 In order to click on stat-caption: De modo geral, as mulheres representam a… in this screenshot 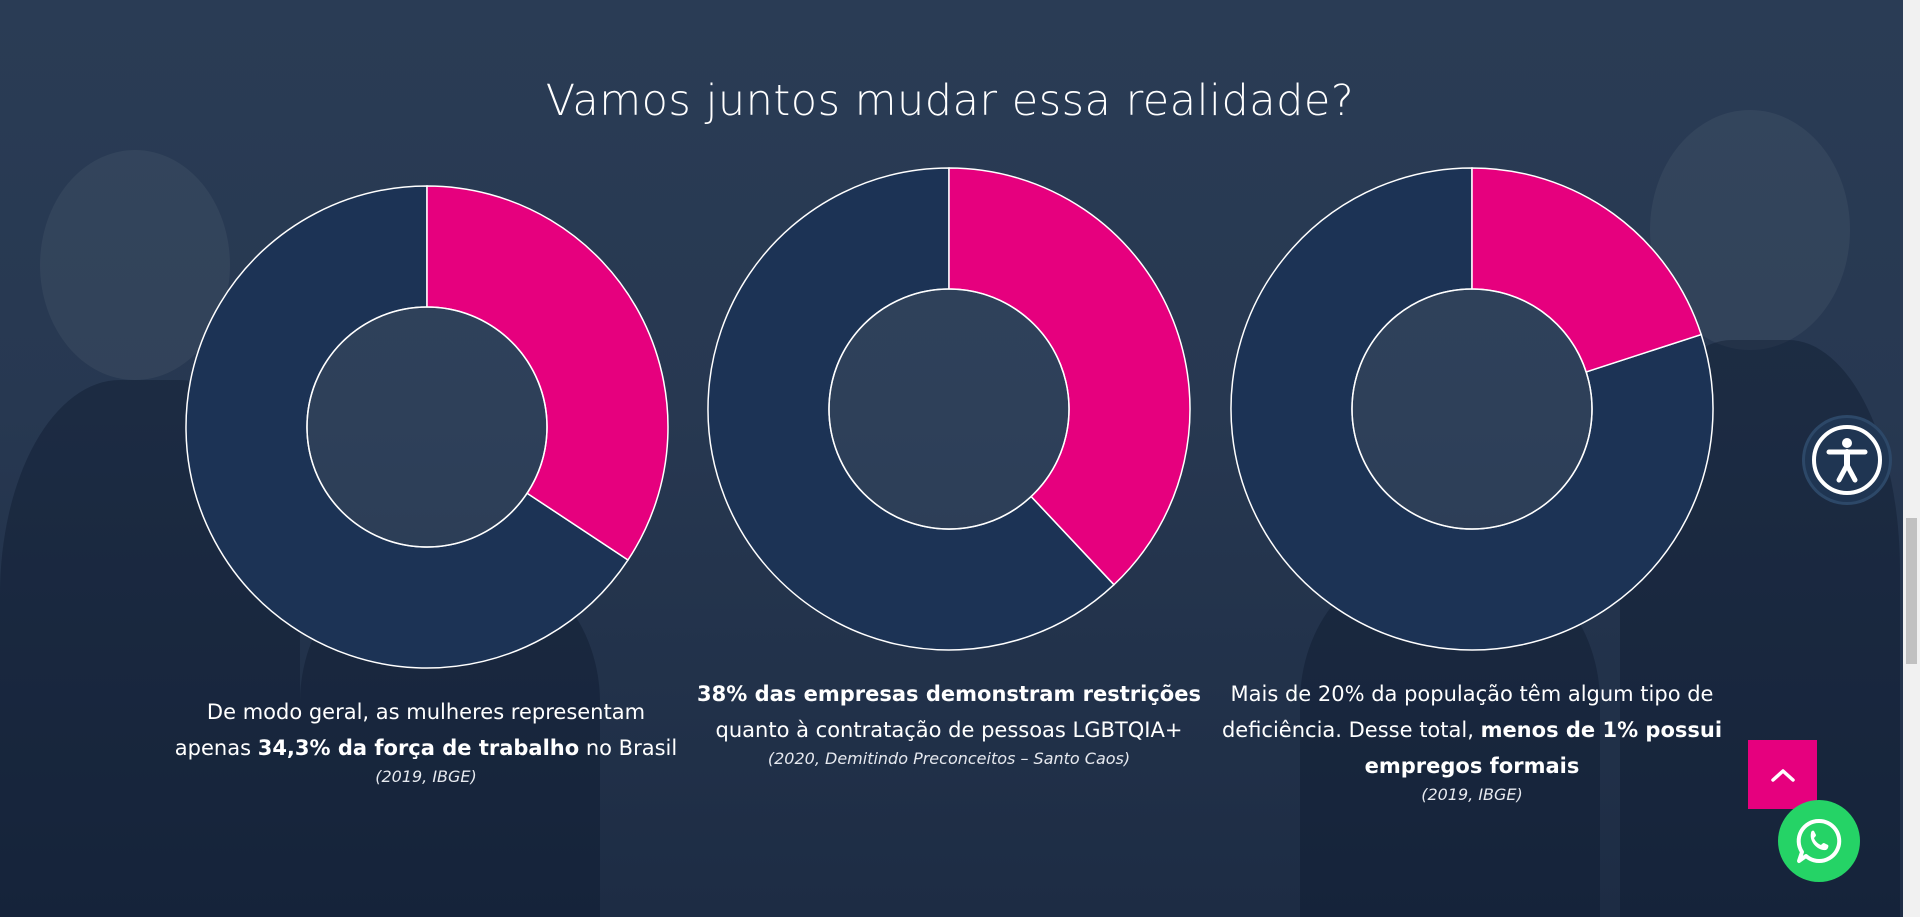, I will do `click(426, 741)`.